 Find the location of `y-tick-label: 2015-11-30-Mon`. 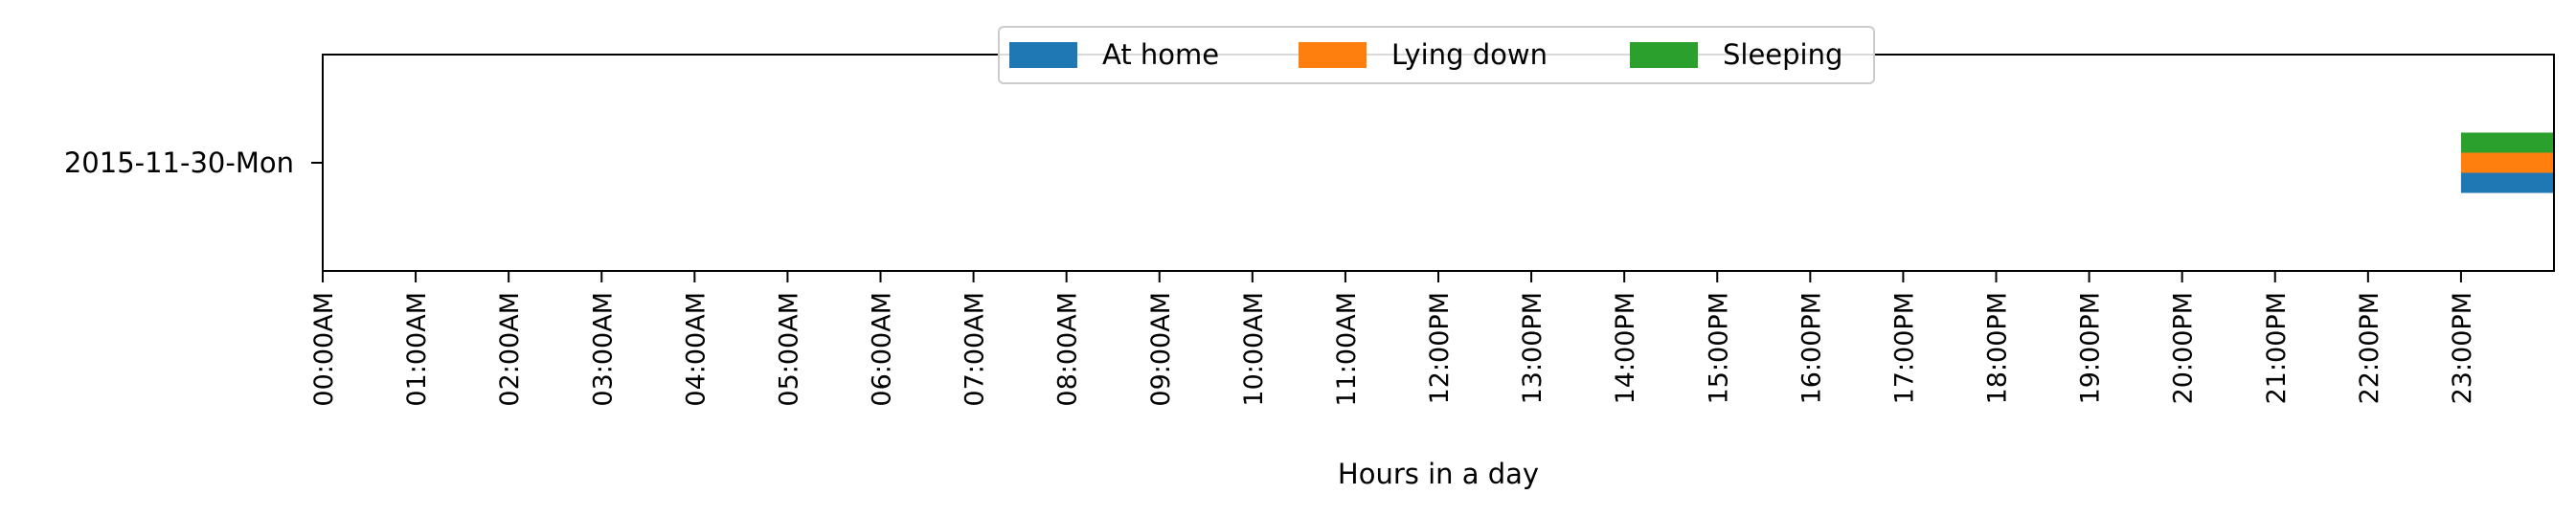

y-tick-label: 2015-11-30-Mon is located at coordinates (179, 162).